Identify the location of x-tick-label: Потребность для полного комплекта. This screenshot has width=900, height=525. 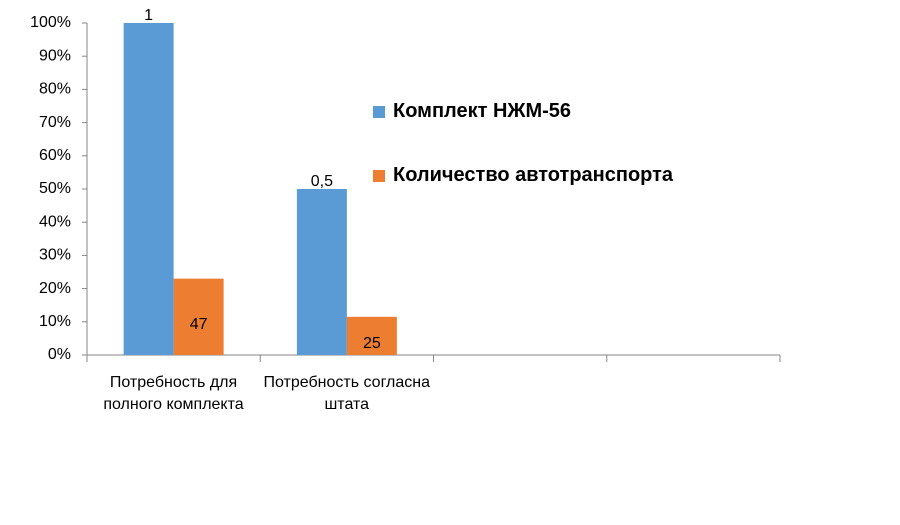
(173, 393).